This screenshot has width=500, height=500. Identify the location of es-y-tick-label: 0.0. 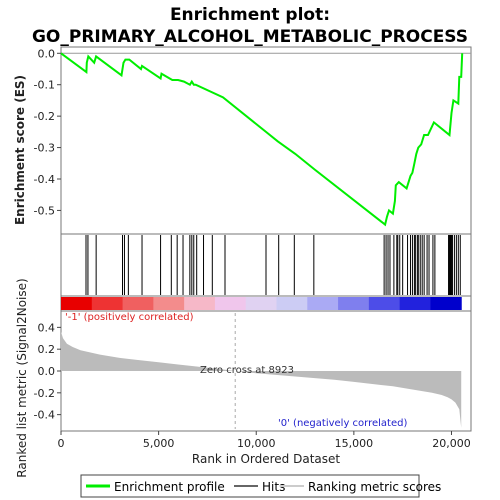
(47, 53).